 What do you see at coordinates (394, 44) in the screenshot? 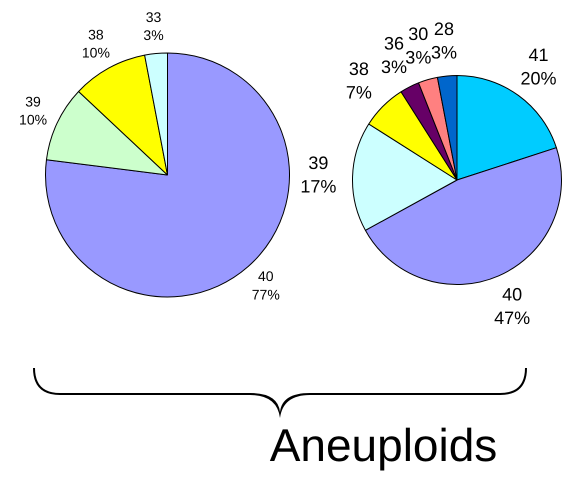
I see `slice-label: 36` at bounding box center [394, 44].